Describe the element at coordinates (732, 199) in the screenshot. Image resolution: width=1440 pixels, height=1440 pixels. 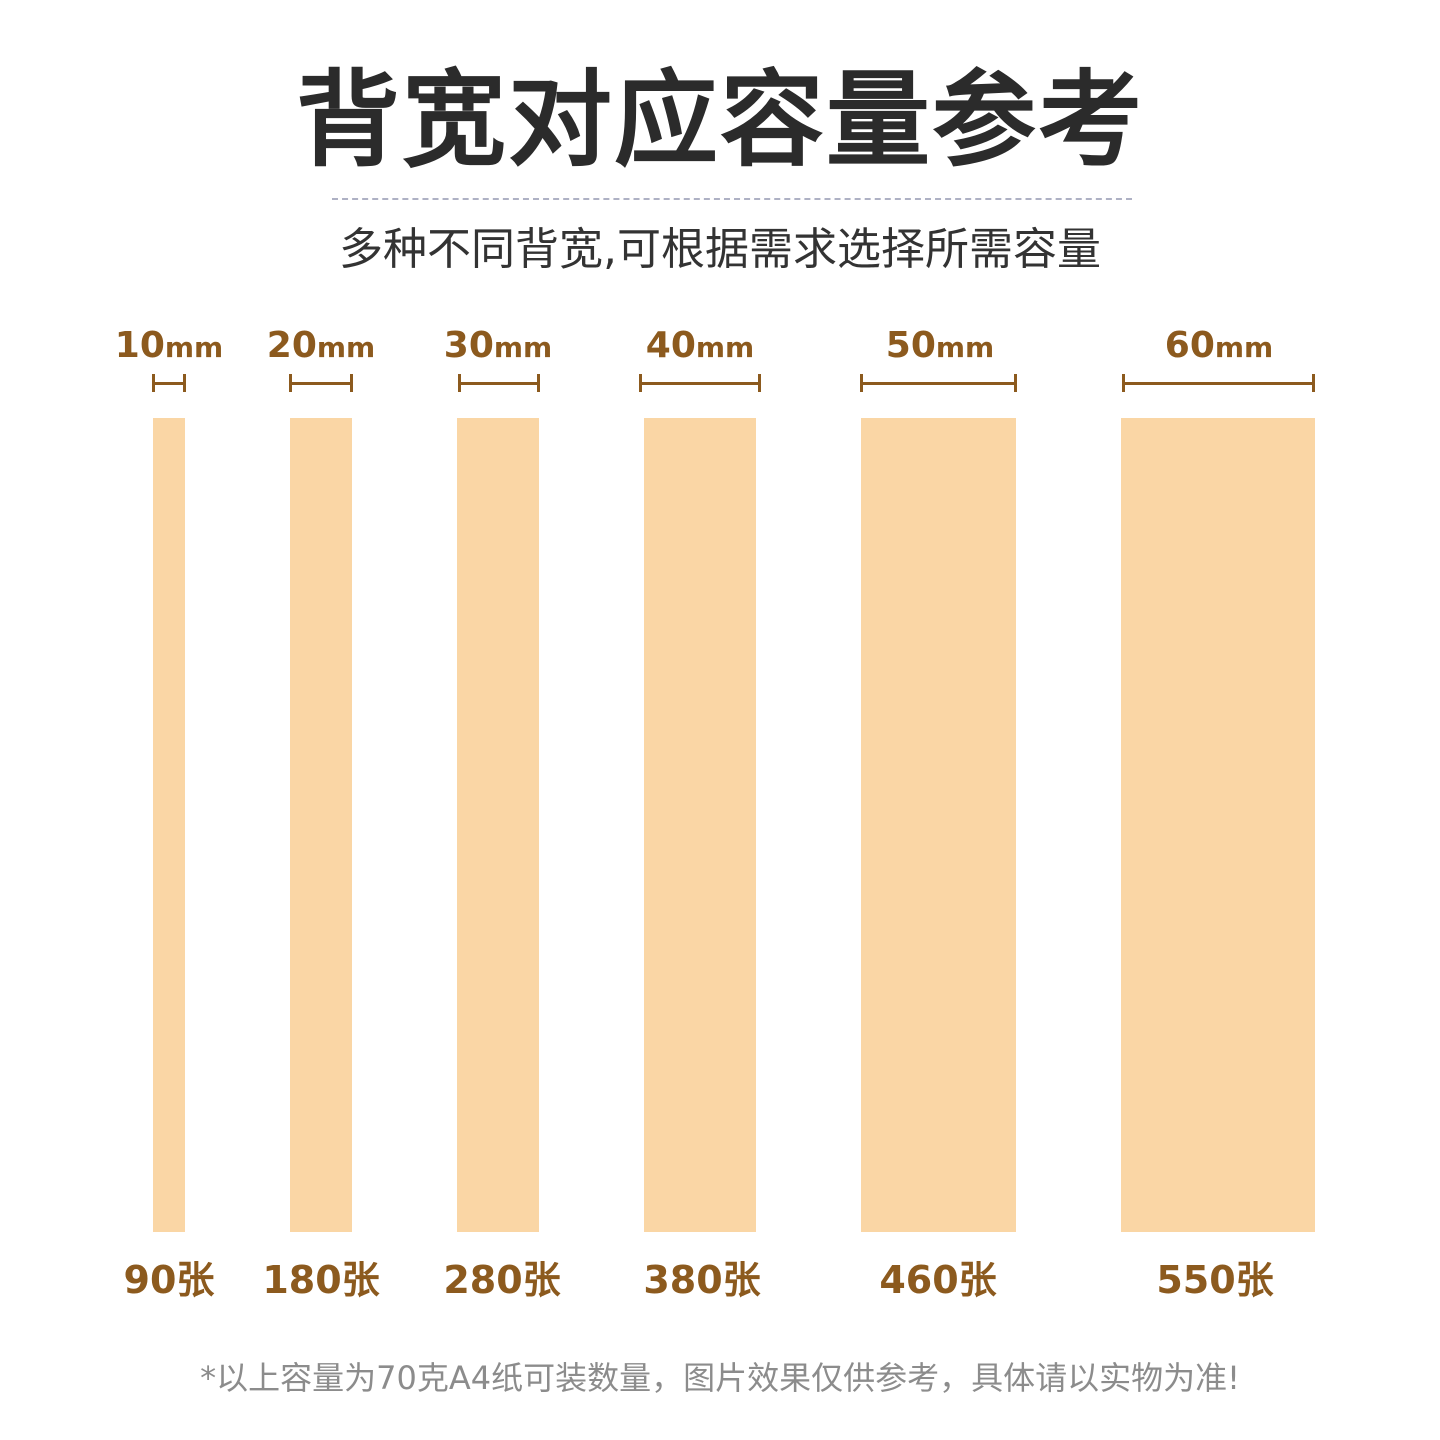
I see `title-divider` at that location.